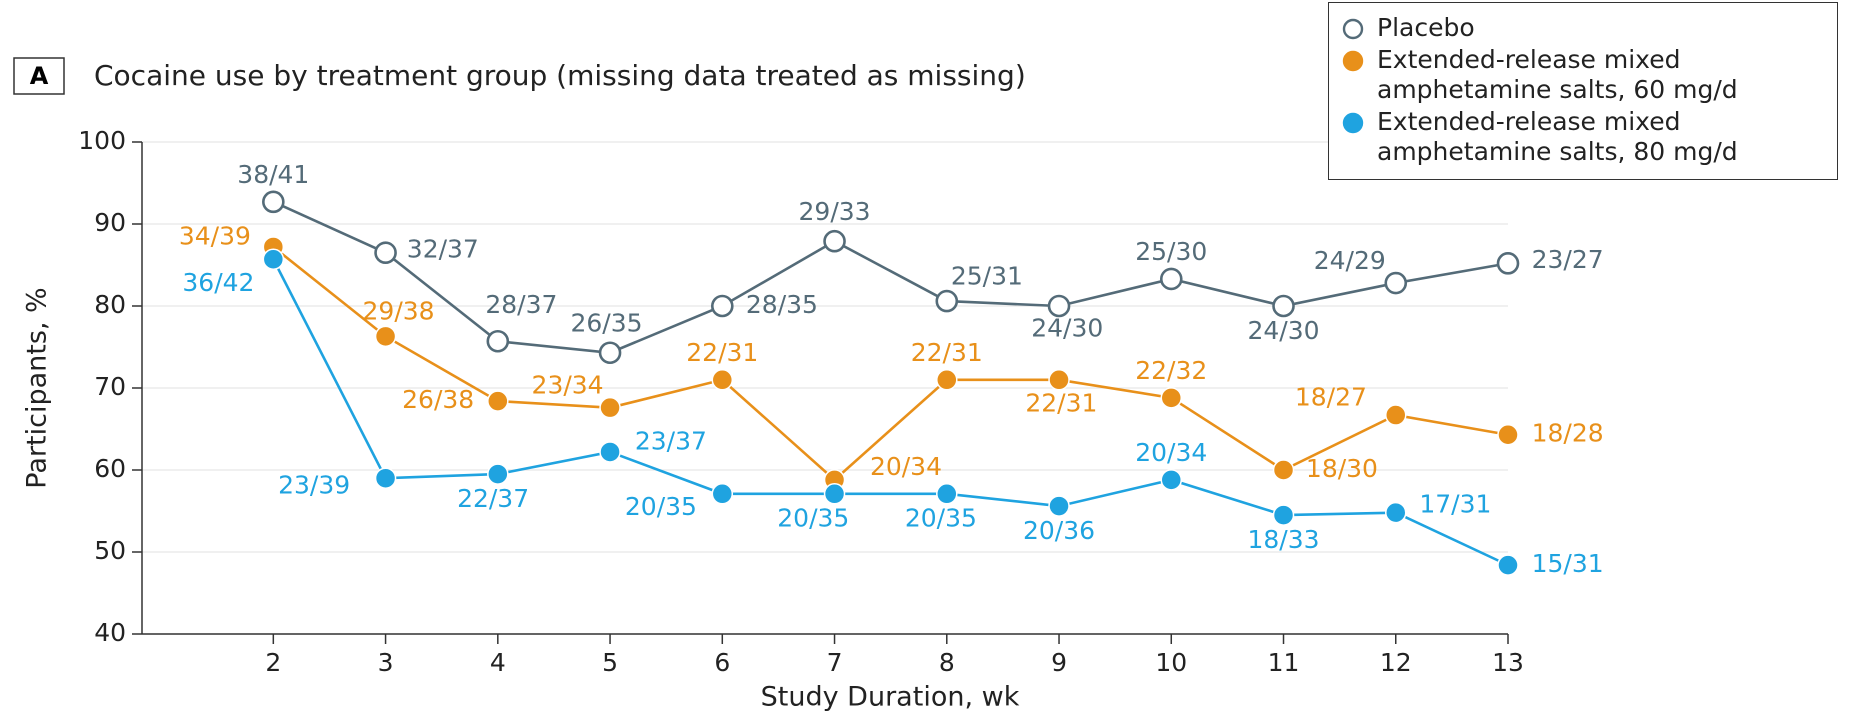  I want to click on data-label: 18/28, so click(1568, 433).